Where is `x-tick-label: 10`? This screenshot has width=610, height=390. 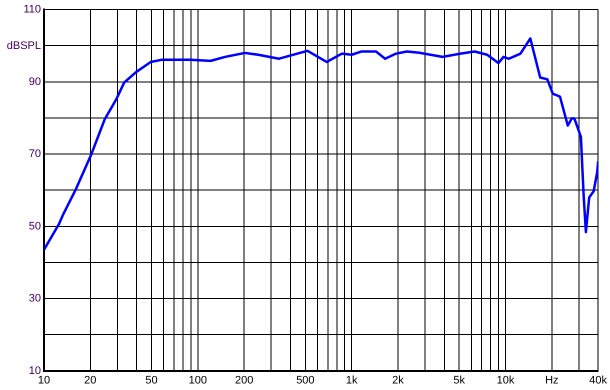 x-tick-label: 10 is located at coordinates (44, 380).